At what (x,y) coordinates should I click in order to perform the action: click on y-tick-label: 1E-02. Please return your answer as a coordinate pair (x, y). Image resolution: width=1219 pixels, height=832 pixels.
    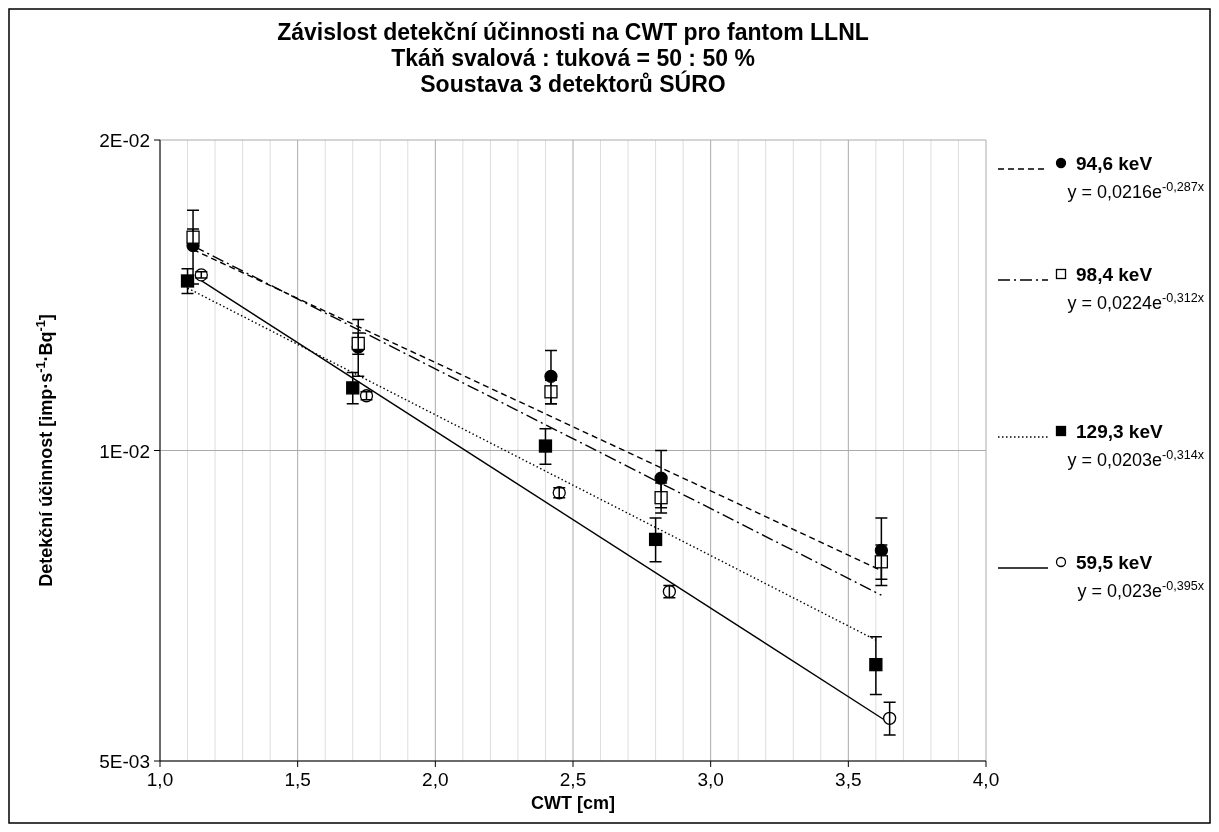
    Looking at the image, I should click on (124, 451).